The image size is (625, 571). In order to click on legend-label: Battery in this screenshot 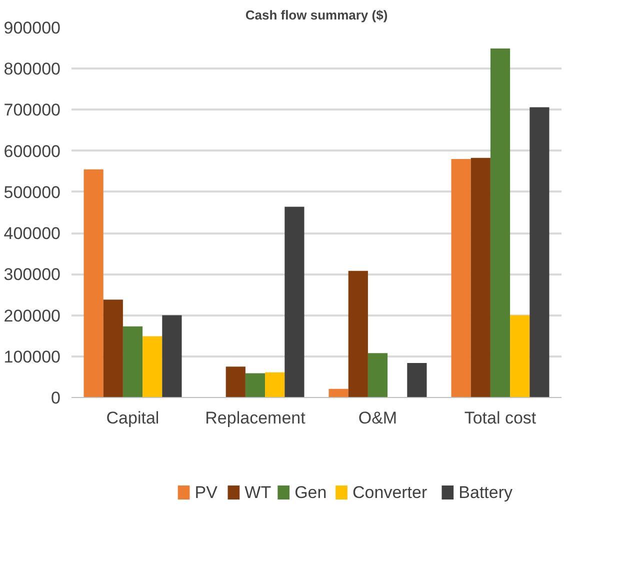, I will do `click(486, 492)`.